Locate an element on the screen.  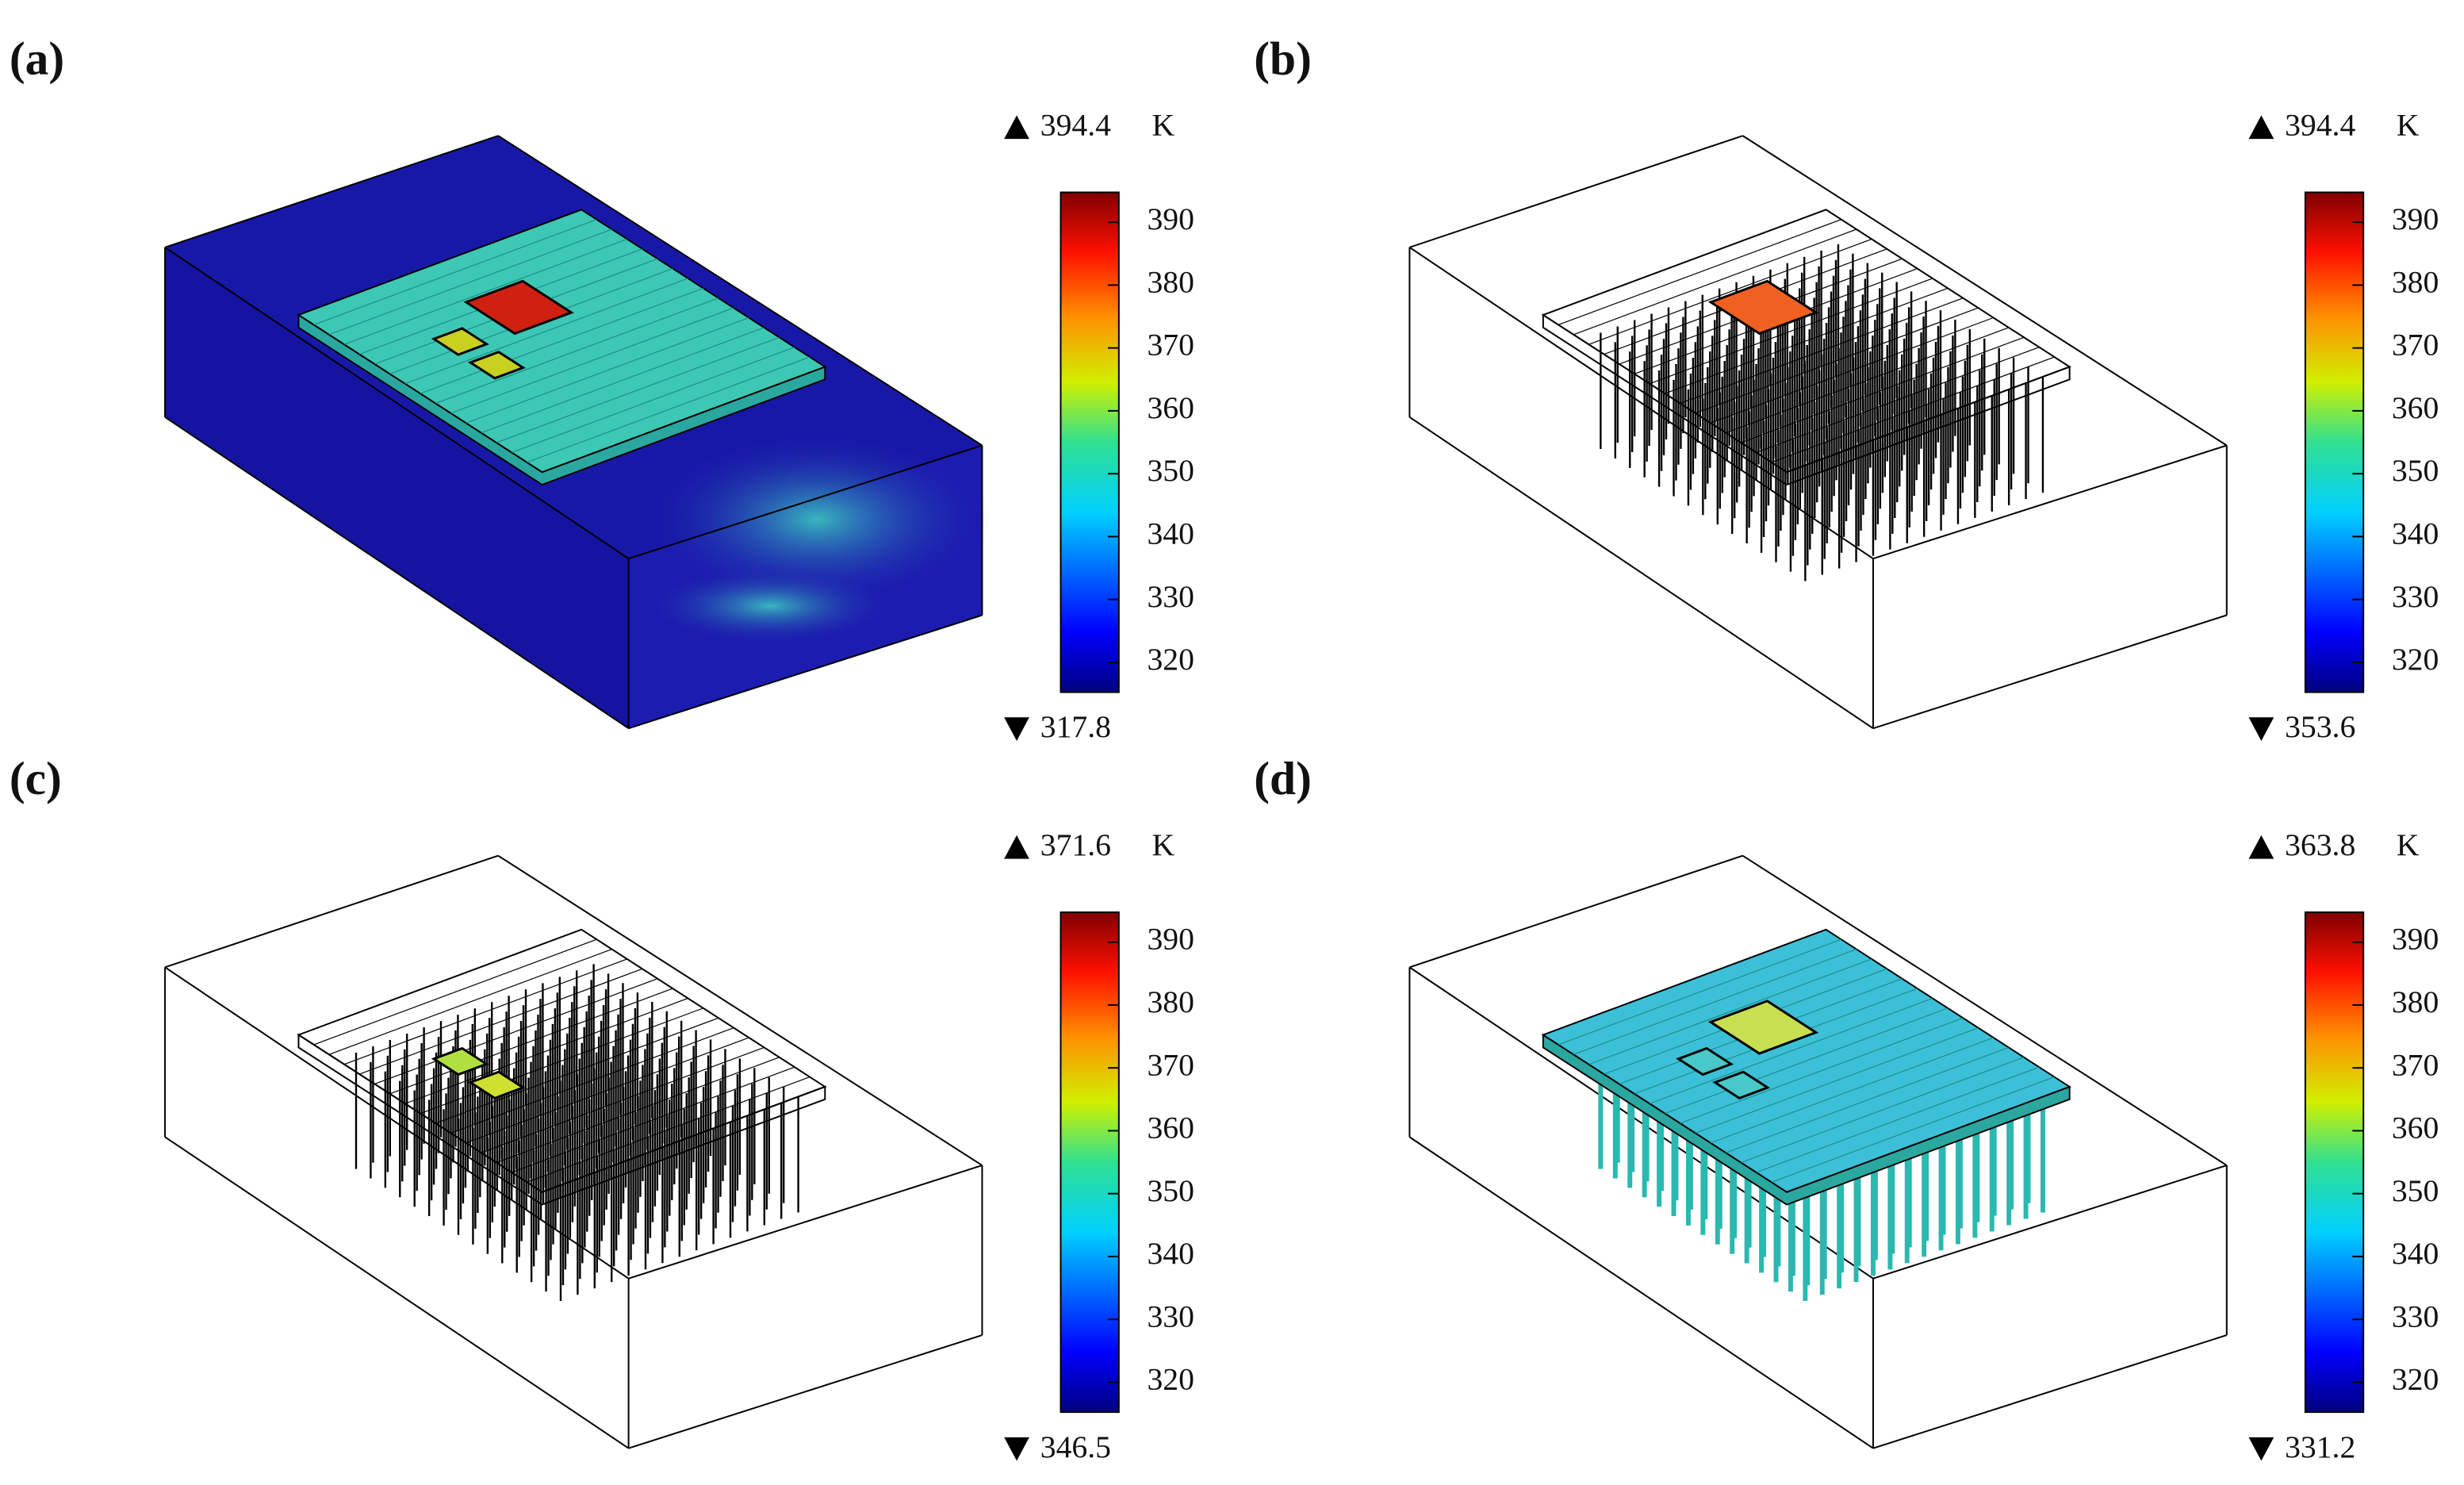
min-value: 353.6 is located at coordinates (2320, 726).